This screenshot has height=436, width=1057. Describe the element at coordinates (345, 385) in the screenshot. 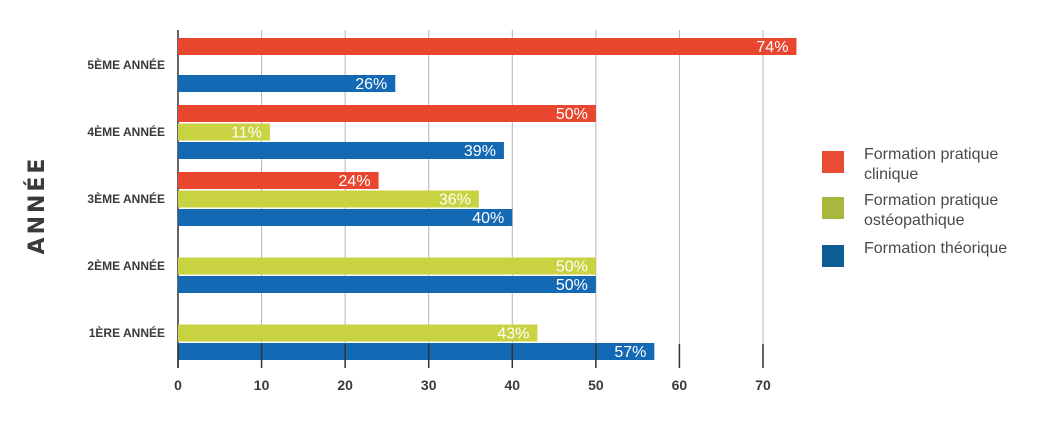

I see `x-tick-label: 20` at that location.